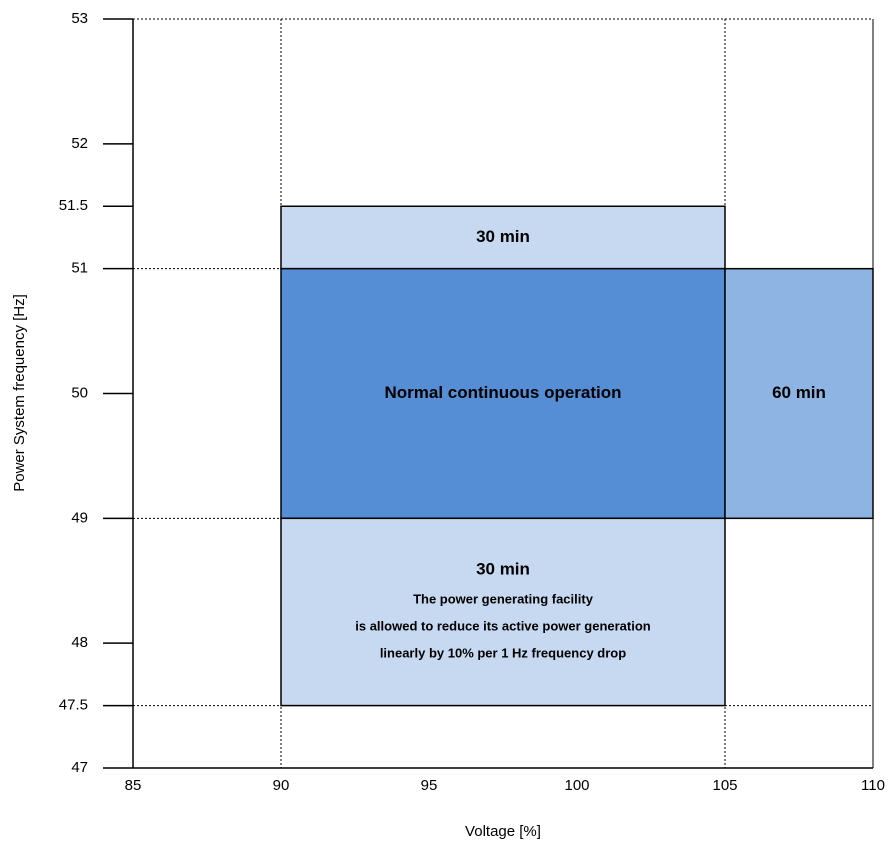 This screenshot has width=893, height=852. Describe the element at coordinates (503, 652) in the screenshot. I see `region-note: linearly by 10% per 1 Hz frequency drop` at that location.